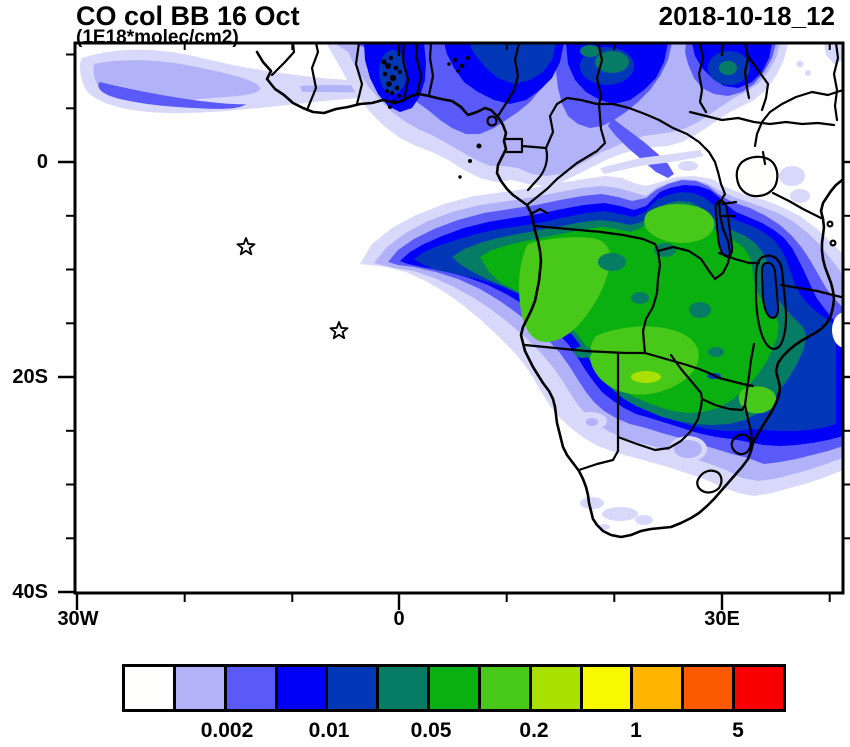 Image resolution: width=850 pixels, height=747 pixels. I want to click on y-axis-label-0: 0, so click(42, 162).